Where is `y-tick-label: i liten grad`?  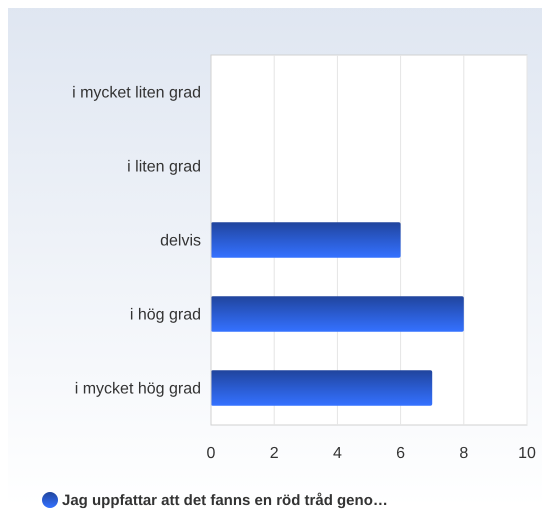
y-tick-label: i liten grad is located at coordinates (164, 167).